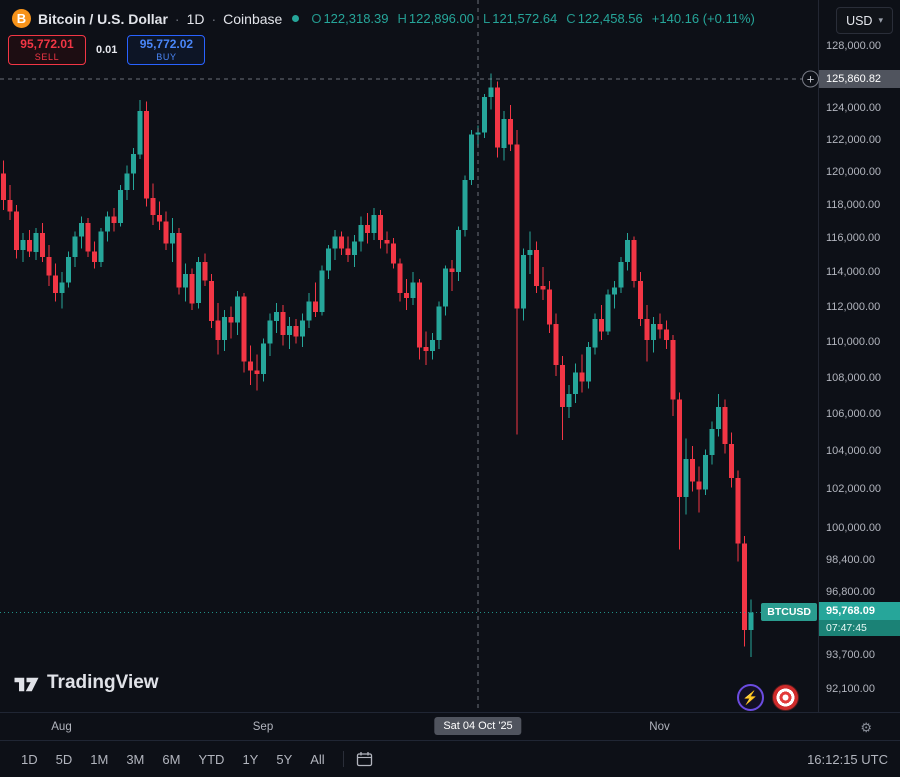 The height and width of the screenshot is (777, 900). Describe the element at coordinates (604, 18) in the screenshot. I see `ohlc-close: C 122,458.56` at that location.